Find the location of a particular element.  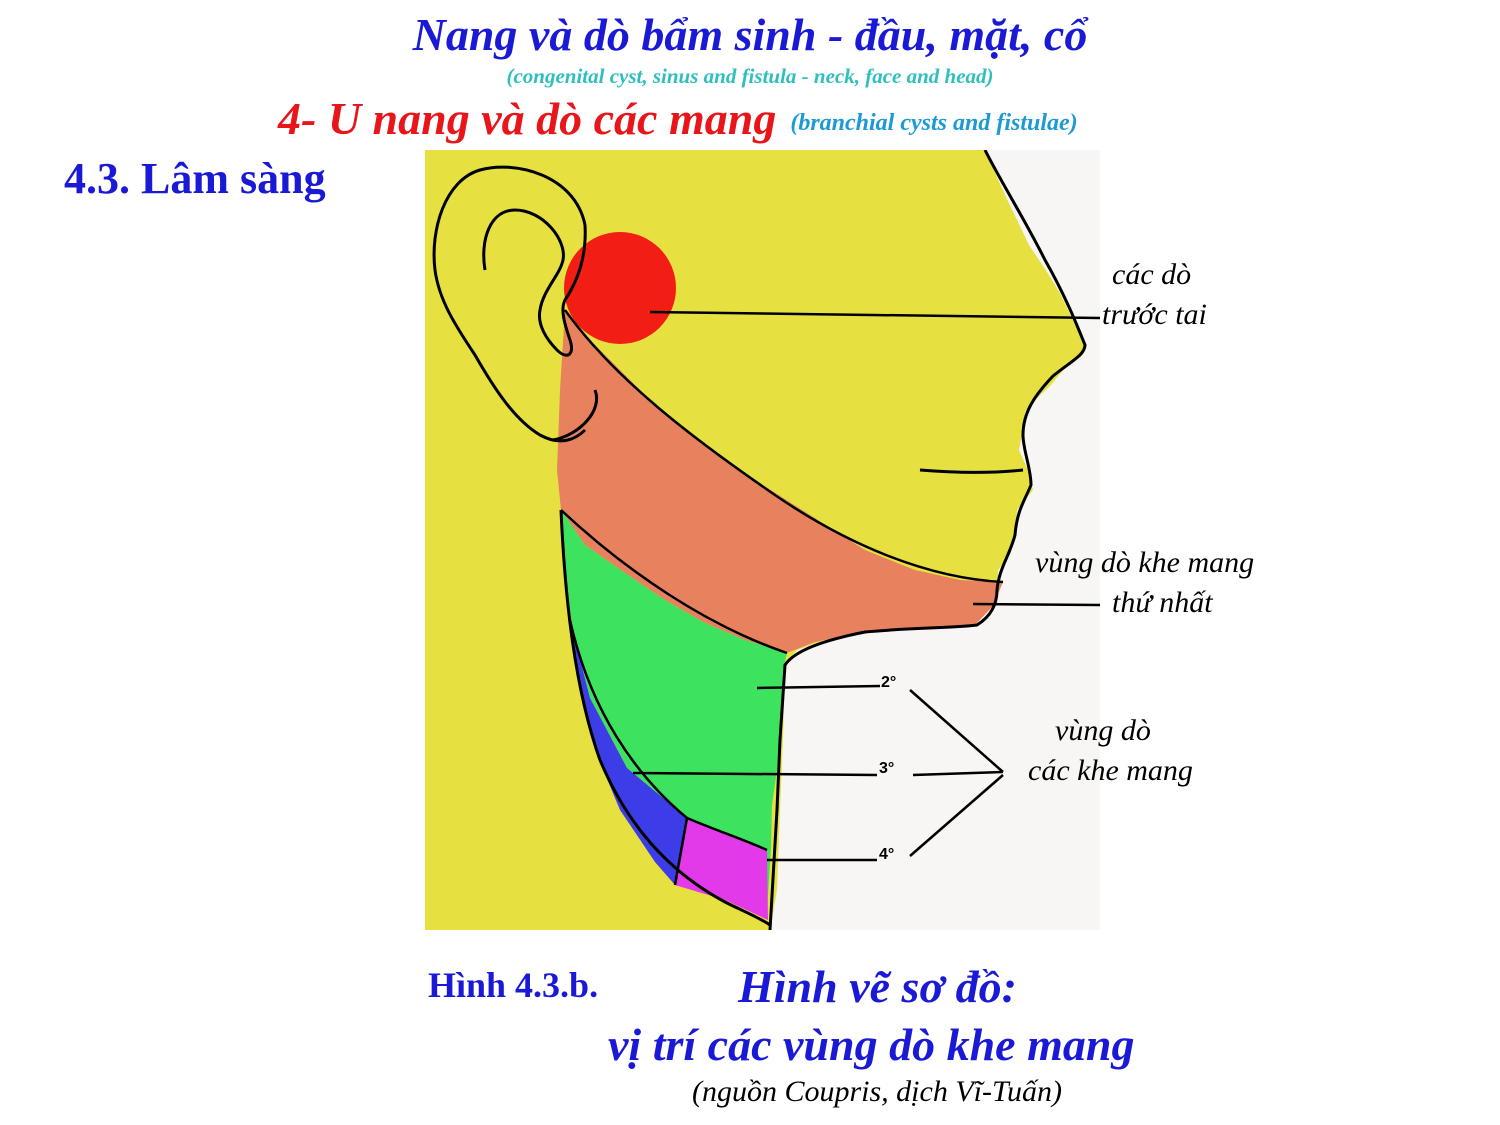

cleft-number-2: 2° is located at coordinates (889, 682).